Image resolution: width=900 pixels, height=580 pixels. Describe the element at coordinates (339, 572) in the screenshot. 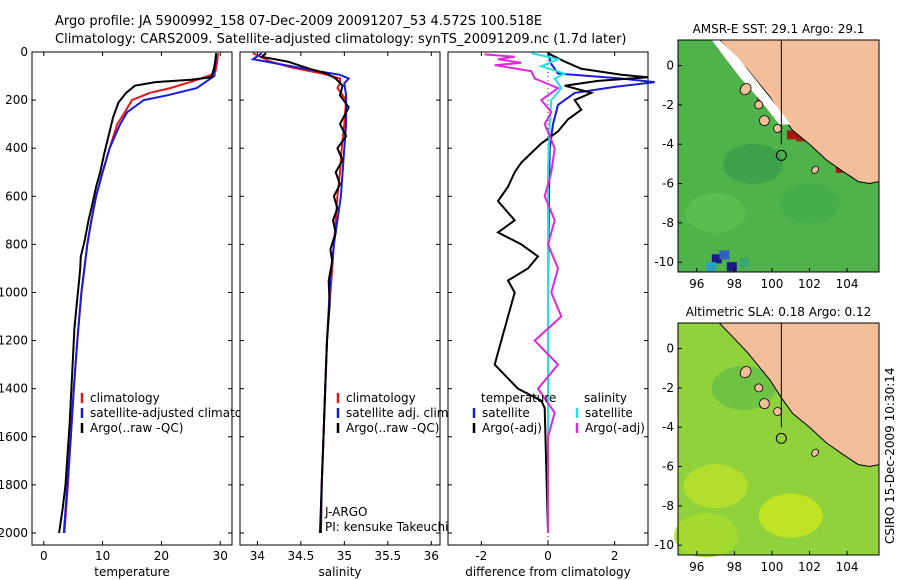

I see `x-axis-label: salinity` at that location.